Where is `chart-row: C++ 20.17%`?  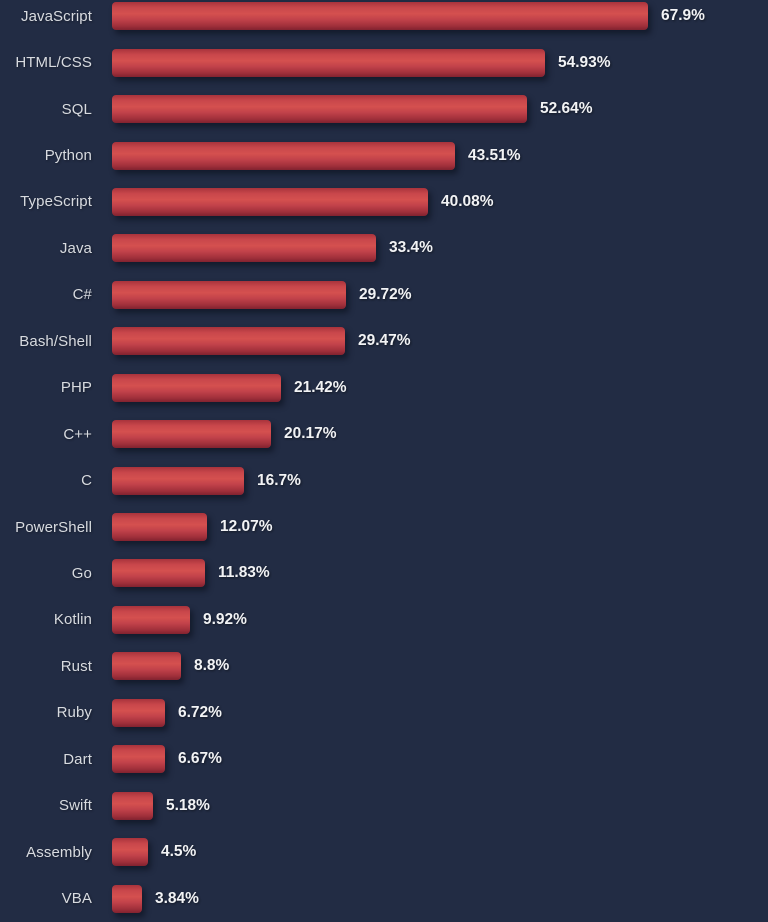 chart-row: C++ 20.17% is located at coordinates (384, 434).